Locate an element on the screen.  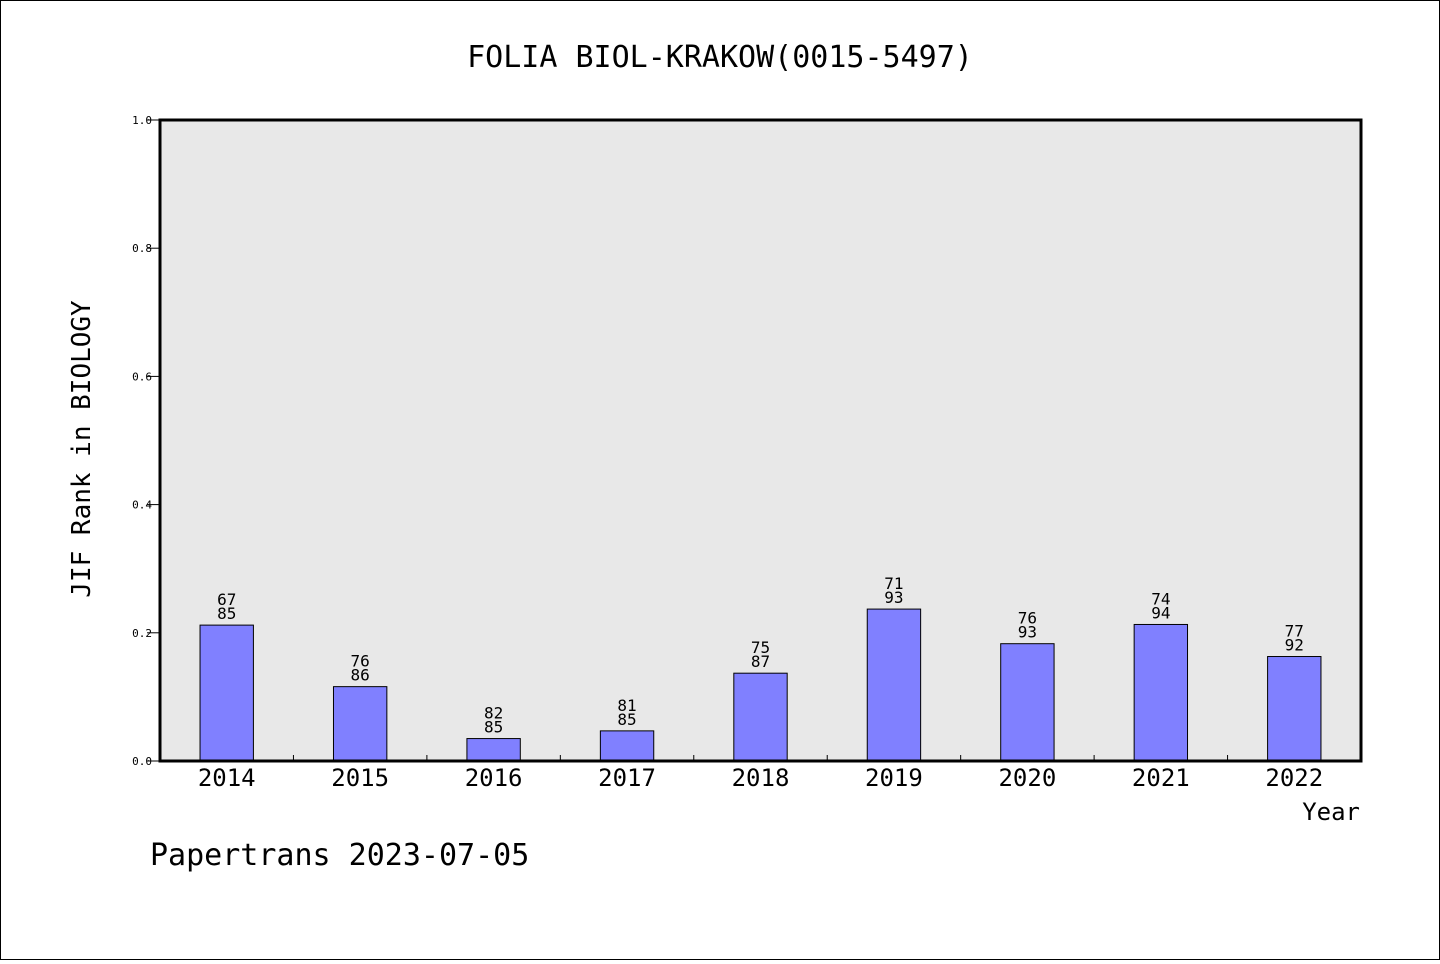
bar-label-rank-2021: 74 is located at coordinates (1160, 598).